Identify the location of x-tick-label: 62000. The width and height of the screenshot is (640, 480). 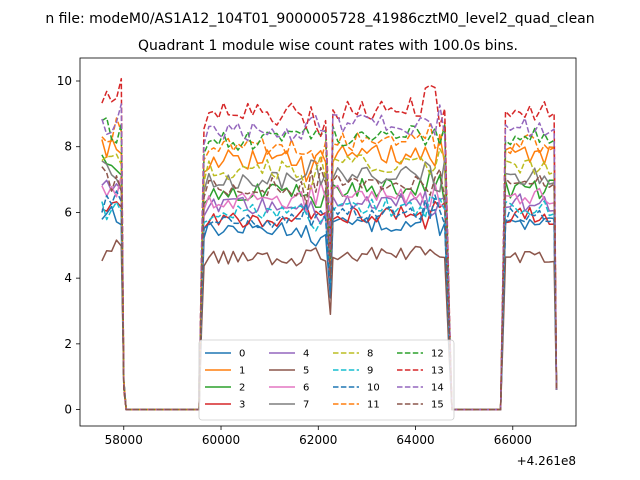
(318, 440).